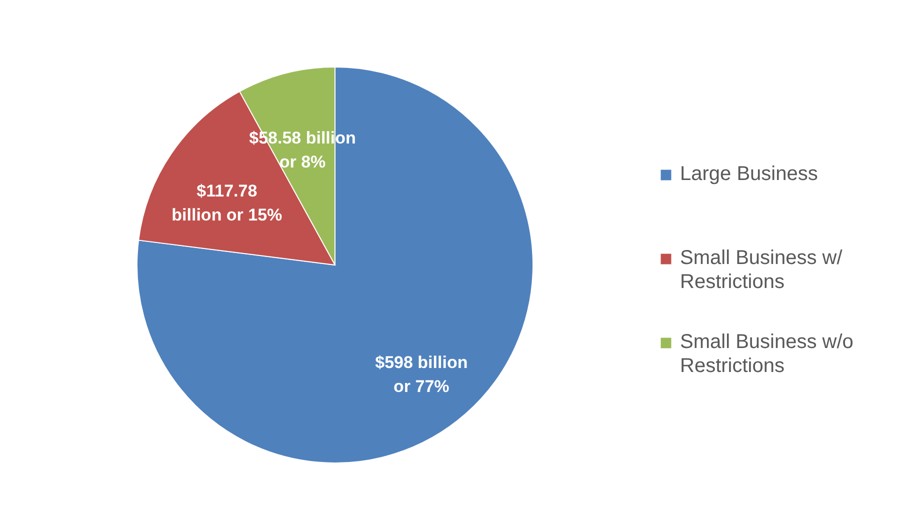 This screenshot has height=522, width=905. What do you see at coordinates (227, 203) in the screenshot?
I see `data-label: $117.78 billion or 15%` at bounding box center [227, 203].